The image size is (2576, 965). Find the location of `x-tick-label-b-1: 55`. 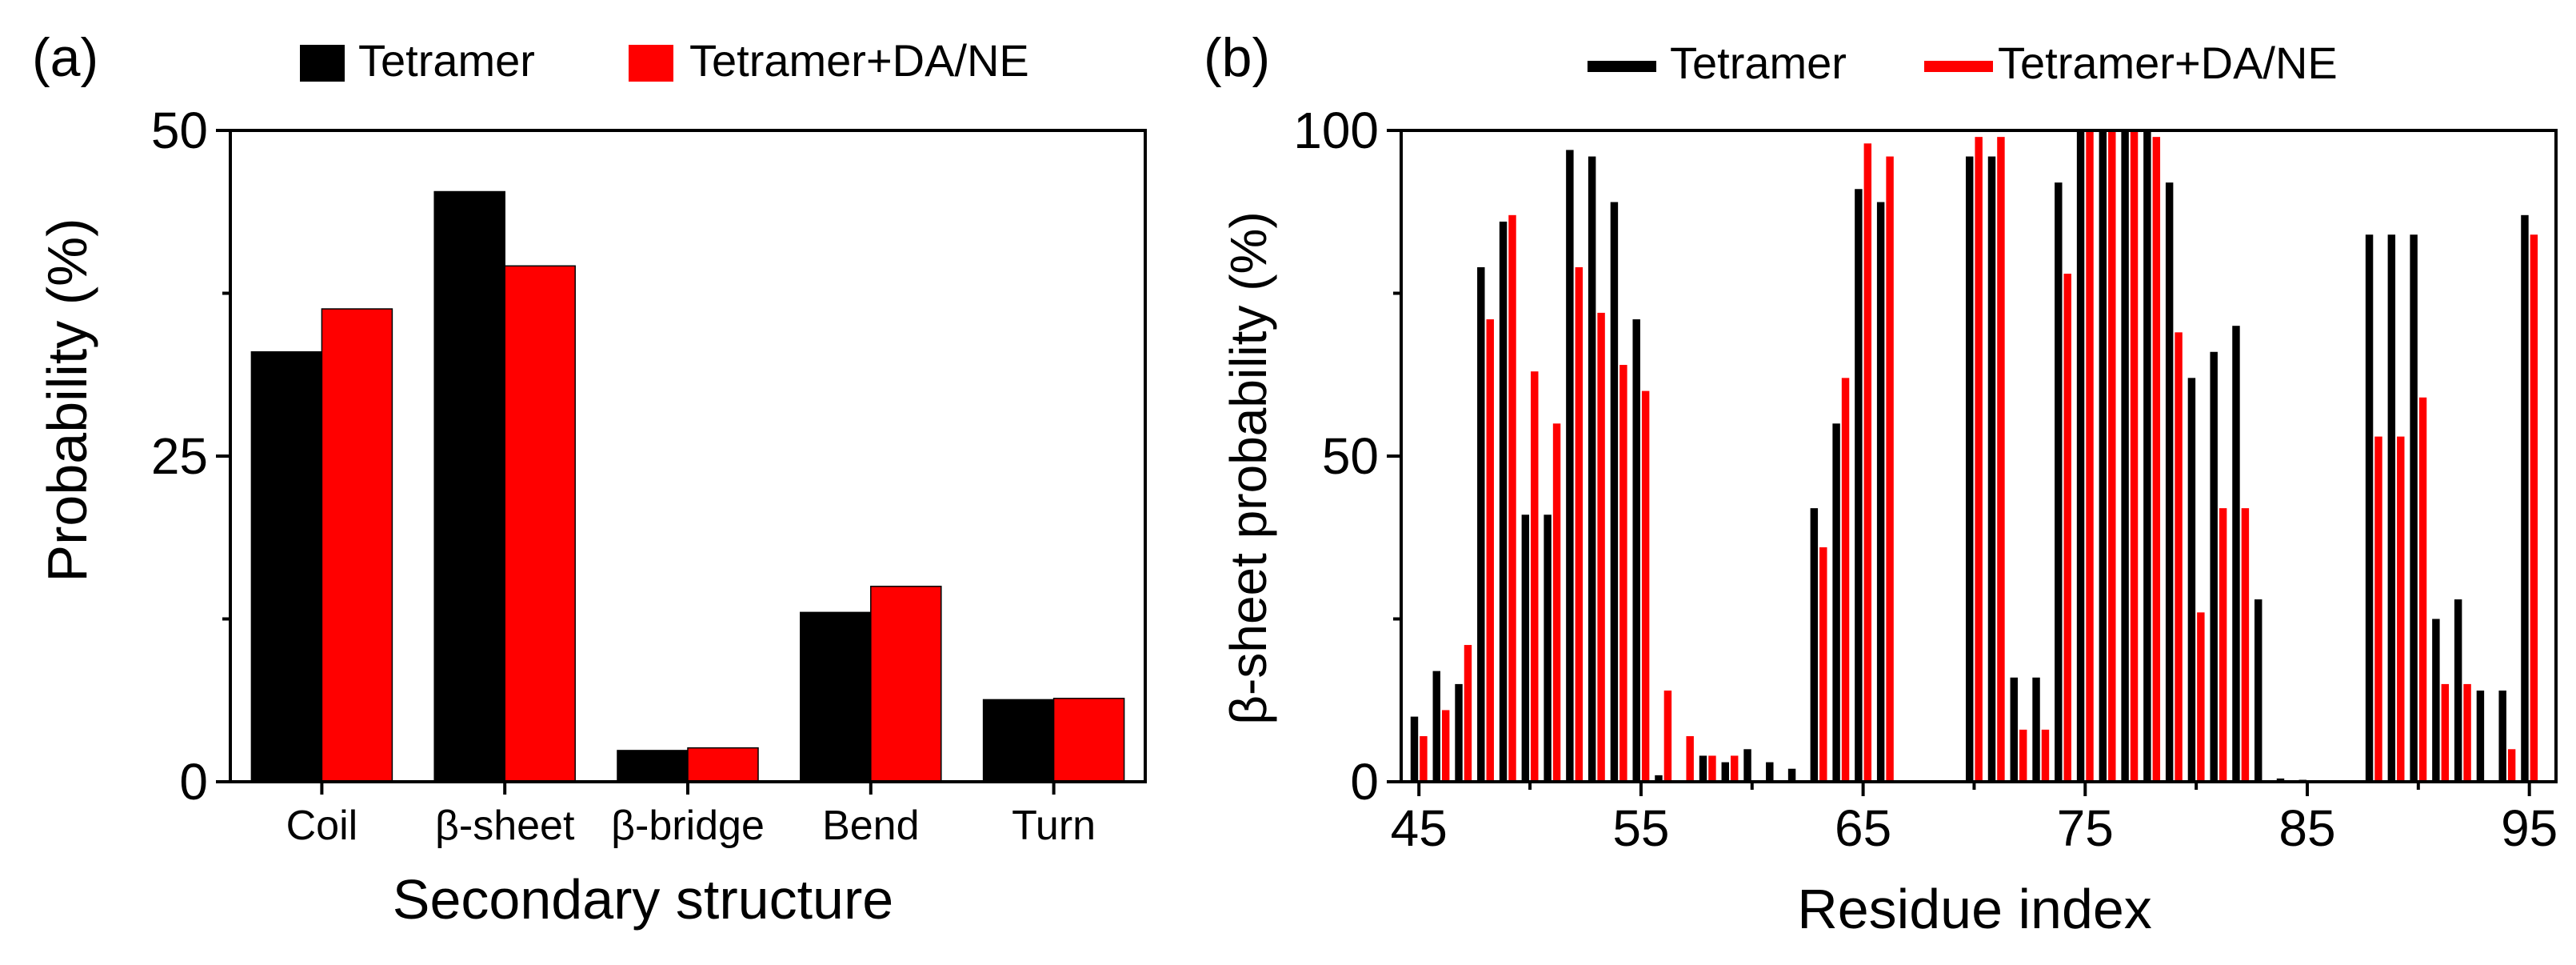

x-tick-label-b-1: 55 is located at coordinates (1640, 828).